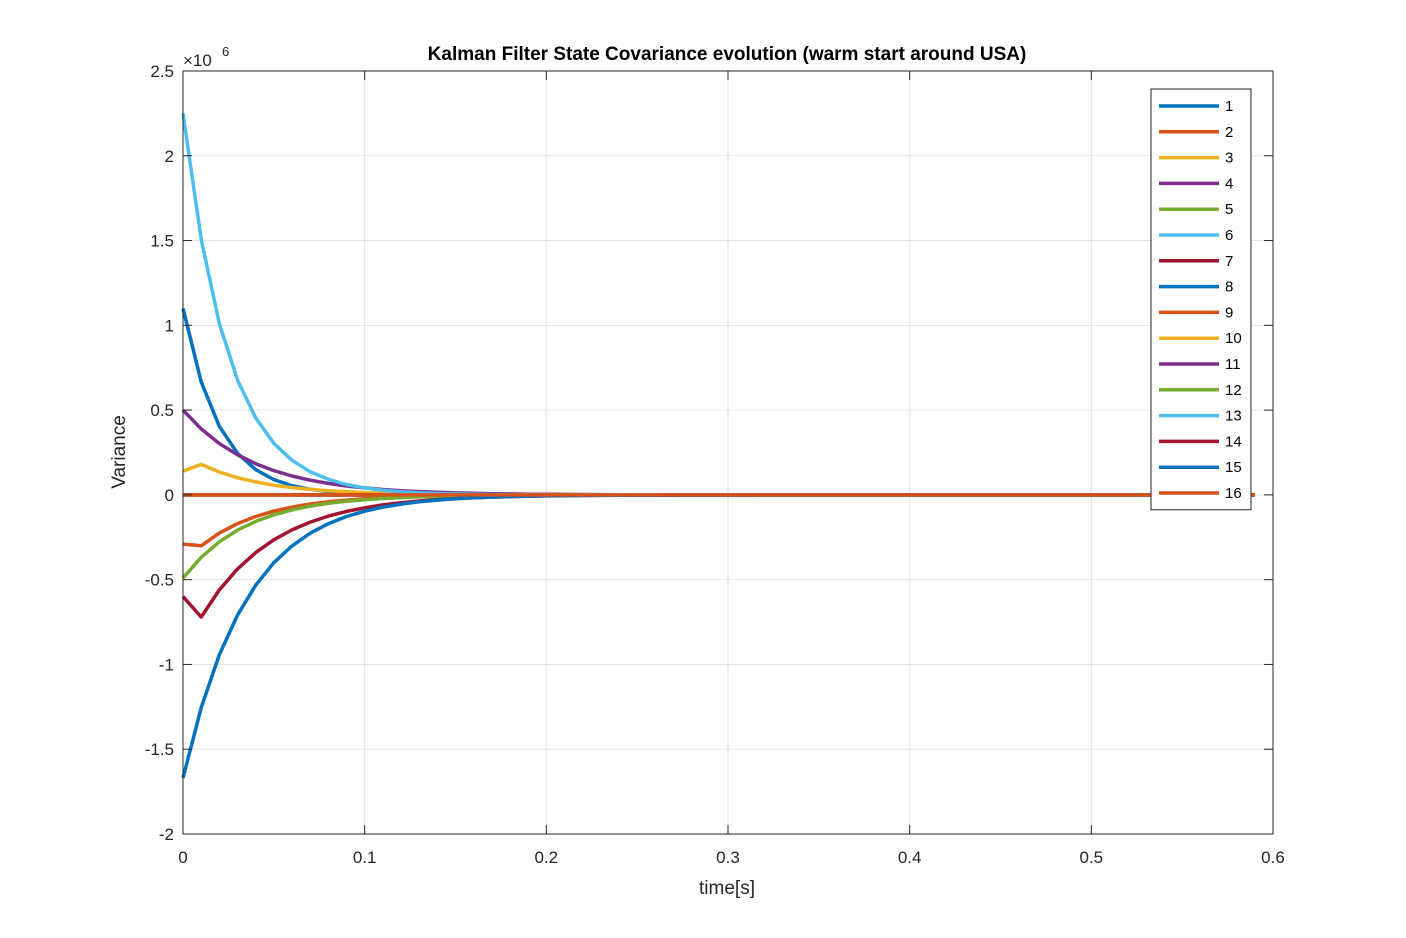 The height and width of the screenshot is (938, 1406). Describe the element at coordinates (162, 241) in the screenshot. I see `y-tick-label: 1.5` at that location.